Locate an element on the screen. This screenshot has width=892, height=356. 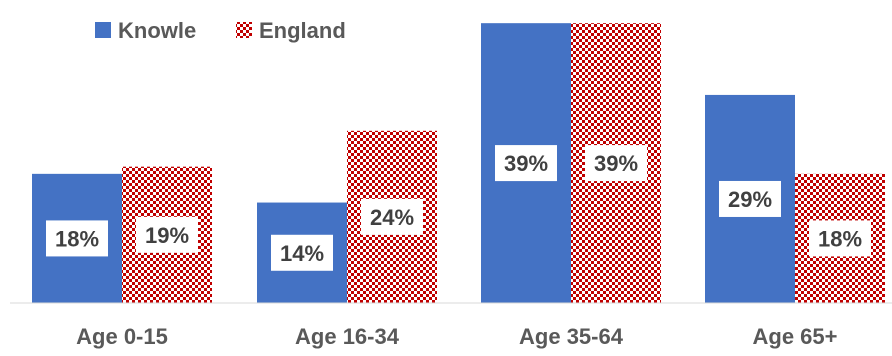
x-tick-label-age-16-34: Age 16-34 is located at coordinates (347, 336).